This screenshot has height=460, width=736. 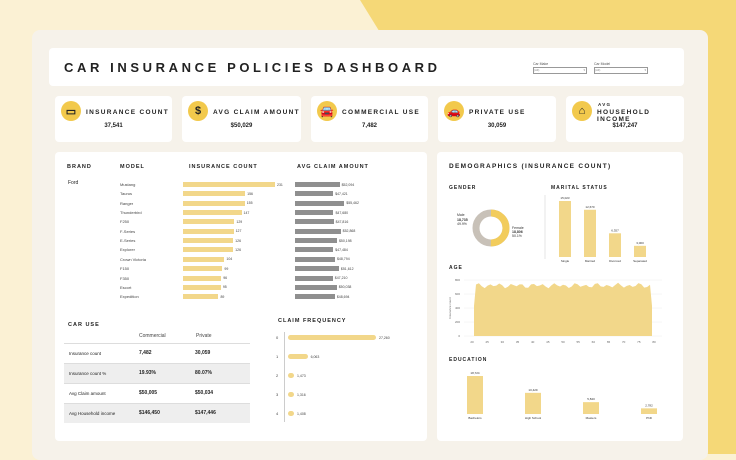 I want to click on male-pct: 49.9%, so click(x=462, y=224).